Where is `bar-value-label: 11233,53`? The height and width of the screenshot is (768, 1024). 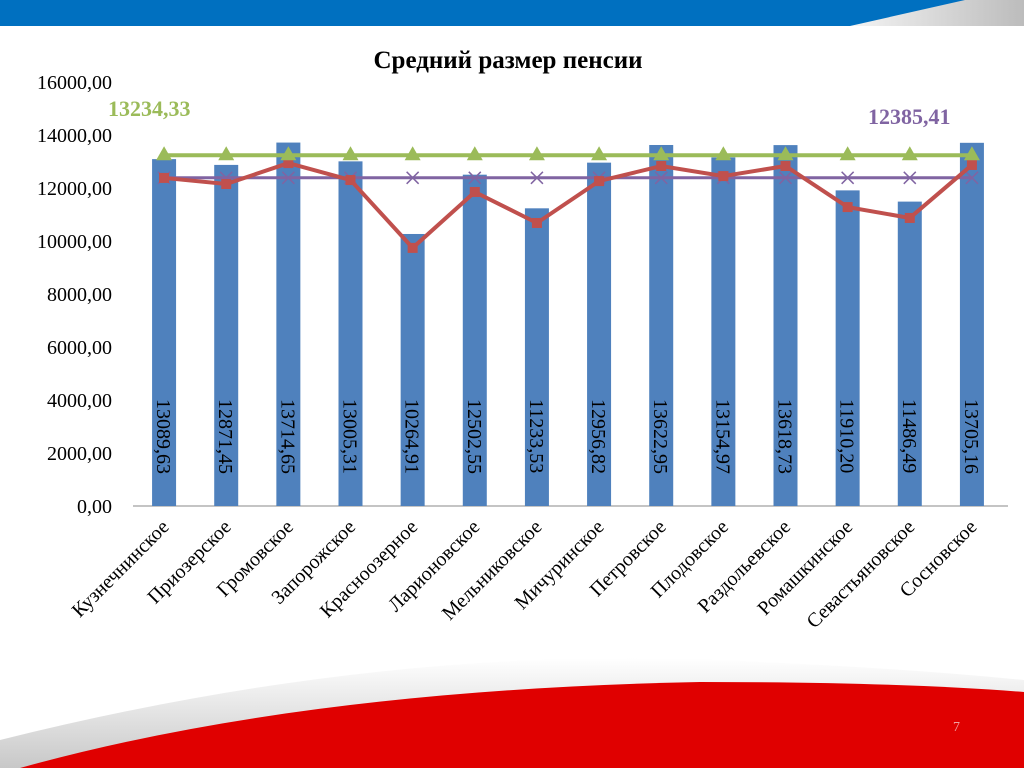 bar-value-label: 11233,53 is located at coordinates (536, 436).